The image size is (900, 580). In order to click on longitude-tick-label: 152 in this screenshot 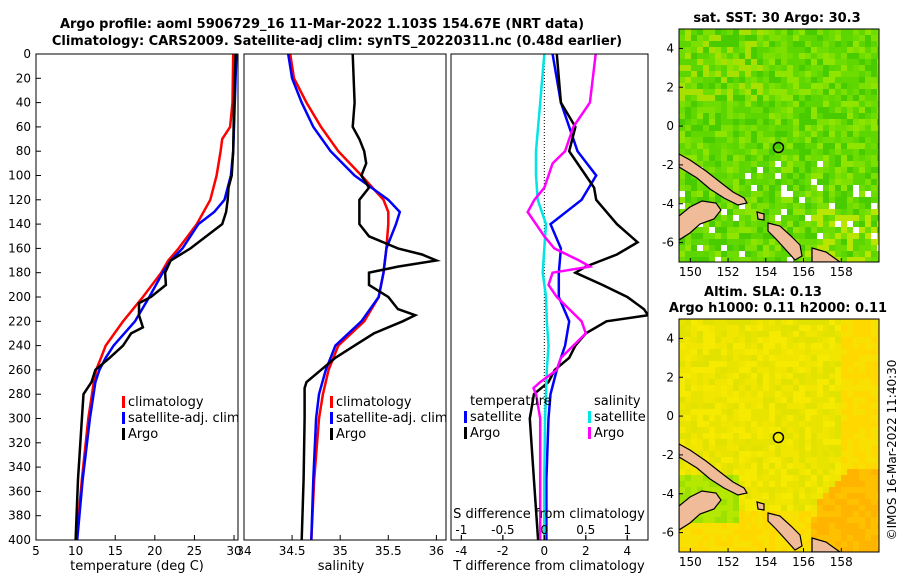, I will do `click(728, 272)`.